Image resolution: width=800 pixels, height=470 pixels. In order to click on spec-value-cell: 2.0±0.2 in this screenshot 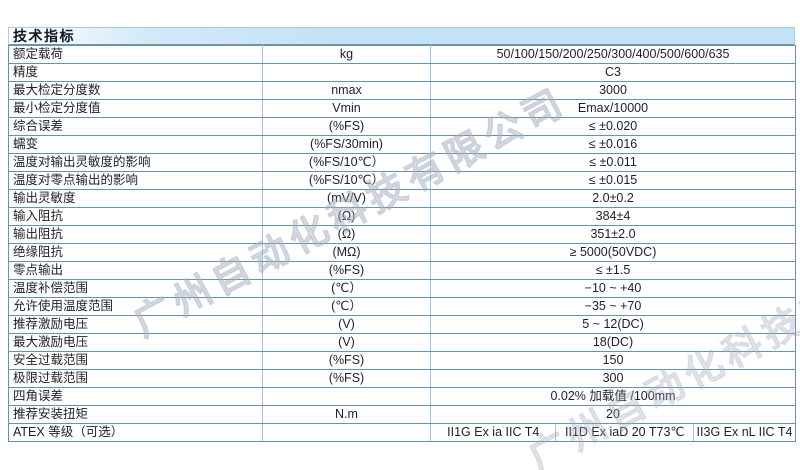, I will do `click(613, 198)`.